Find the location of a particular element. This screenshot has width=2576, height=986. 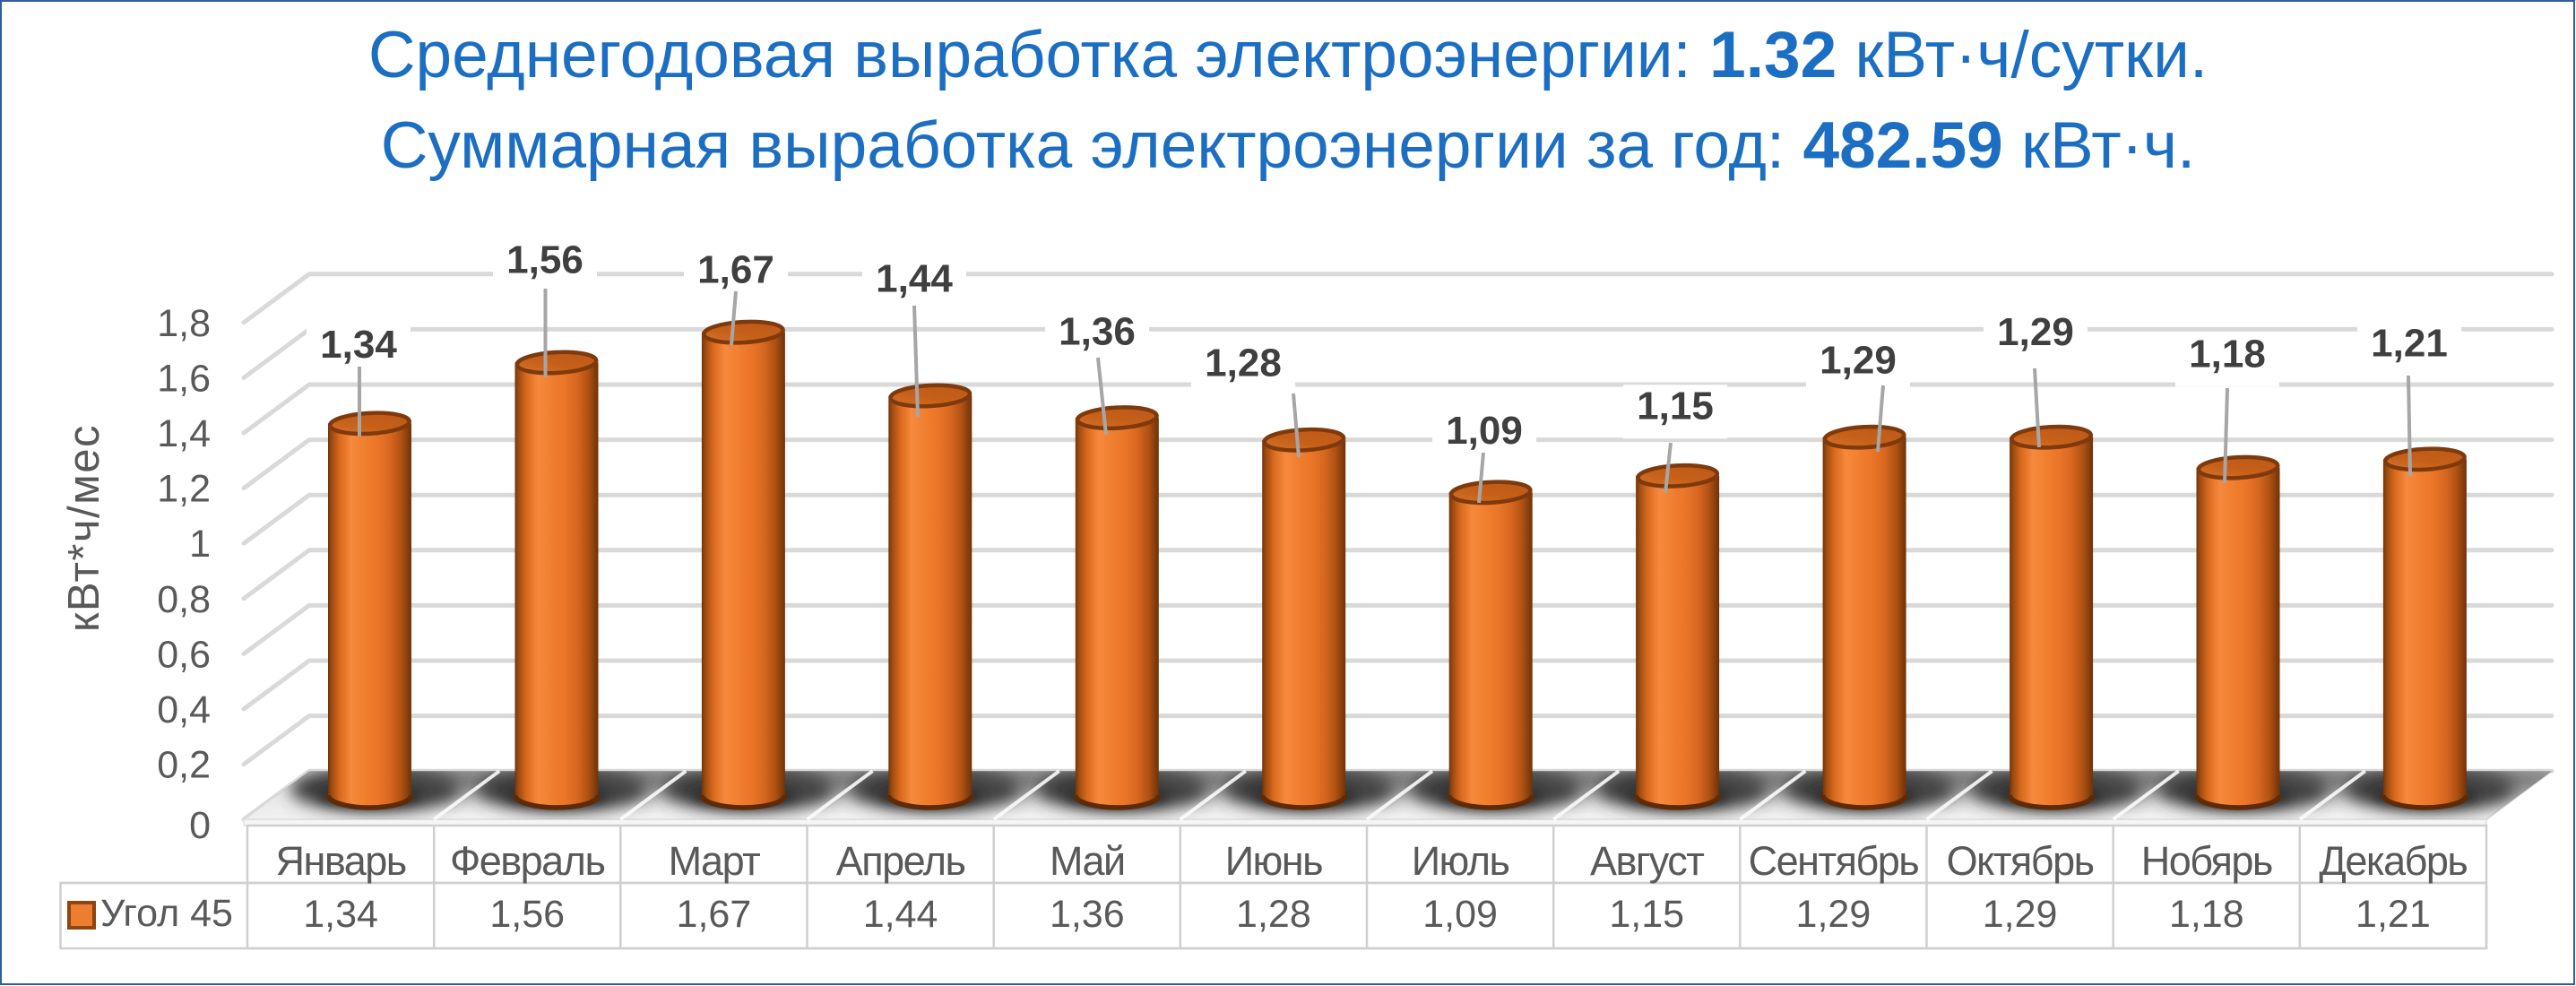

svg-text: Январь is located at coordinates (340, 861).